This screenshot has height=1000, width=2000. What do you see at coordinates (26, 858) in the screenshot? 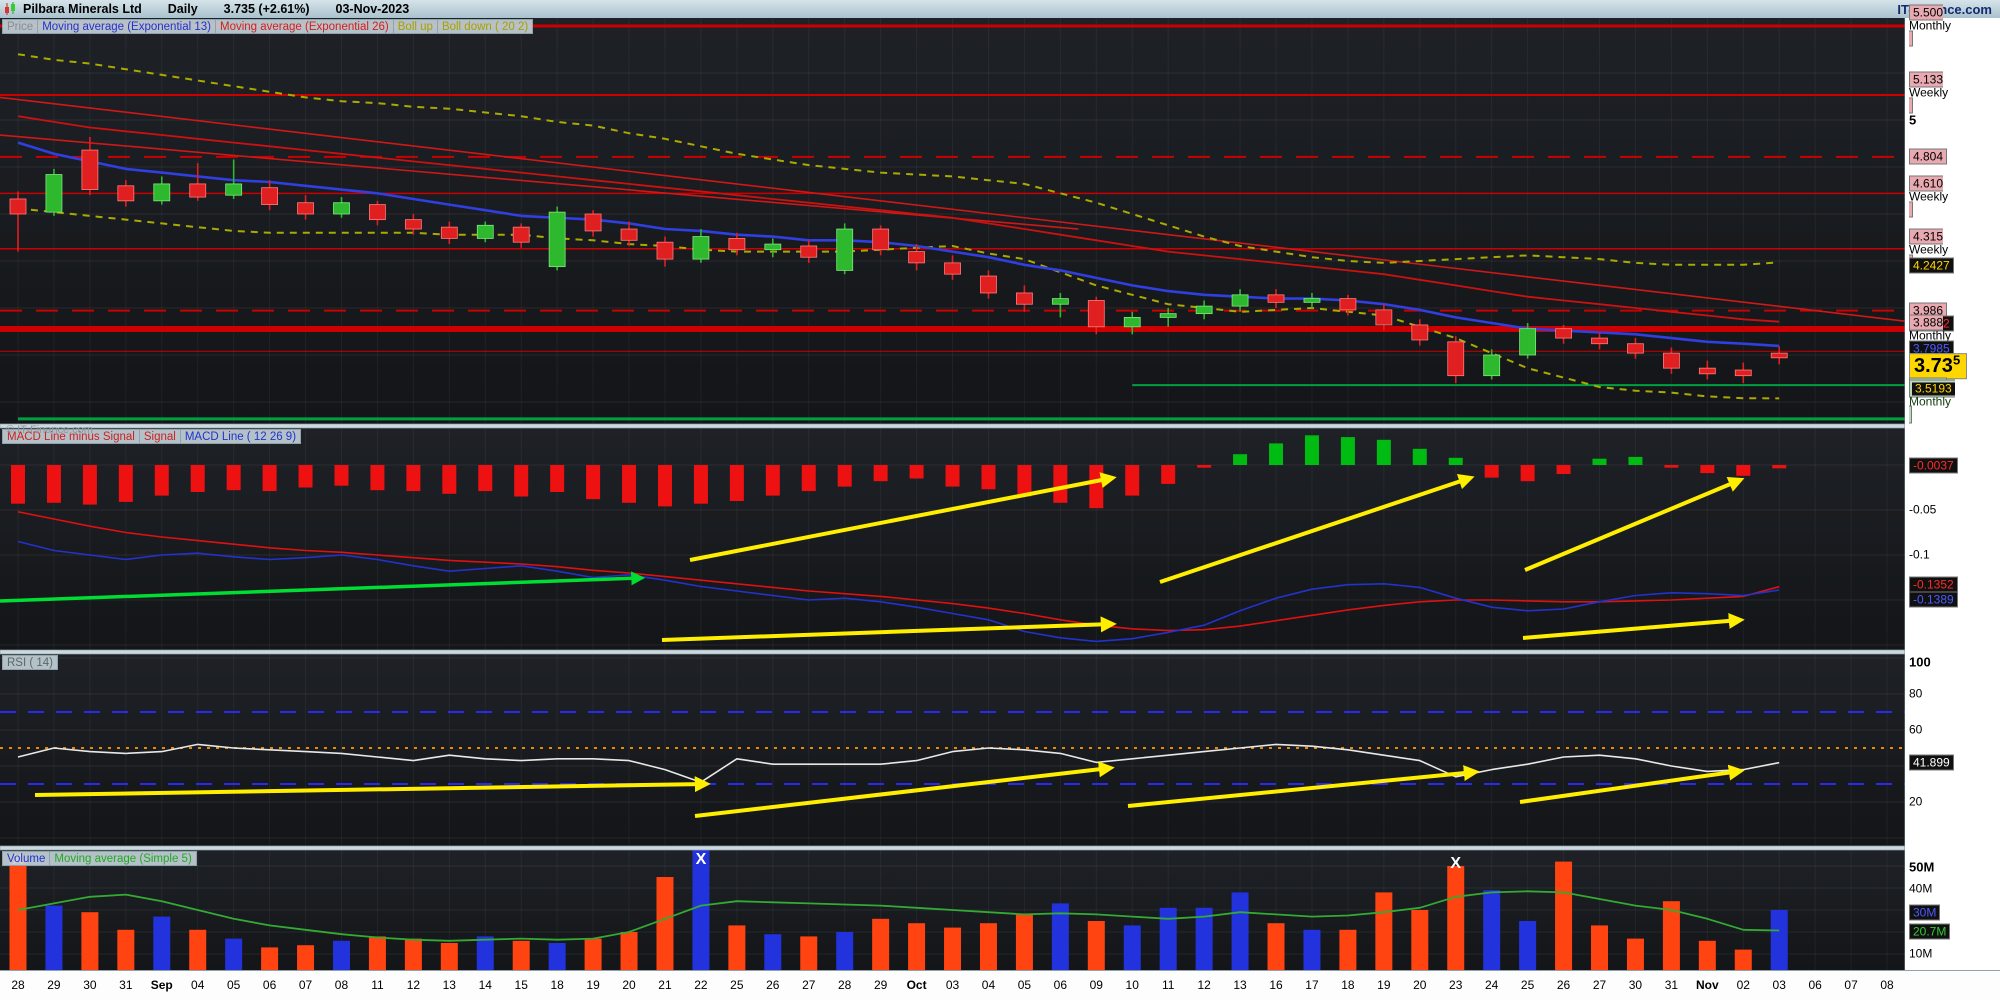
I see `indicator-chip: Volume` at bounding box center [26, 858].